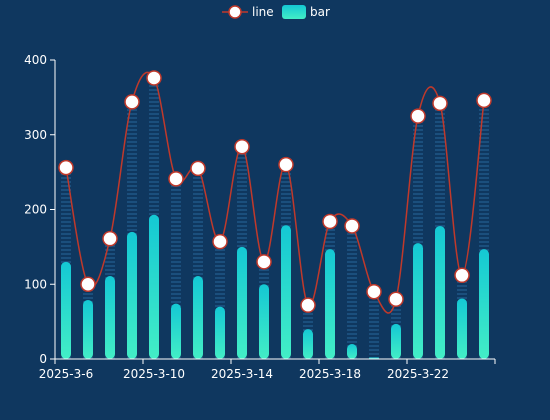  I want to click on x-tick-label-2025-3-18: 2025-3-18, so click(330, 374).